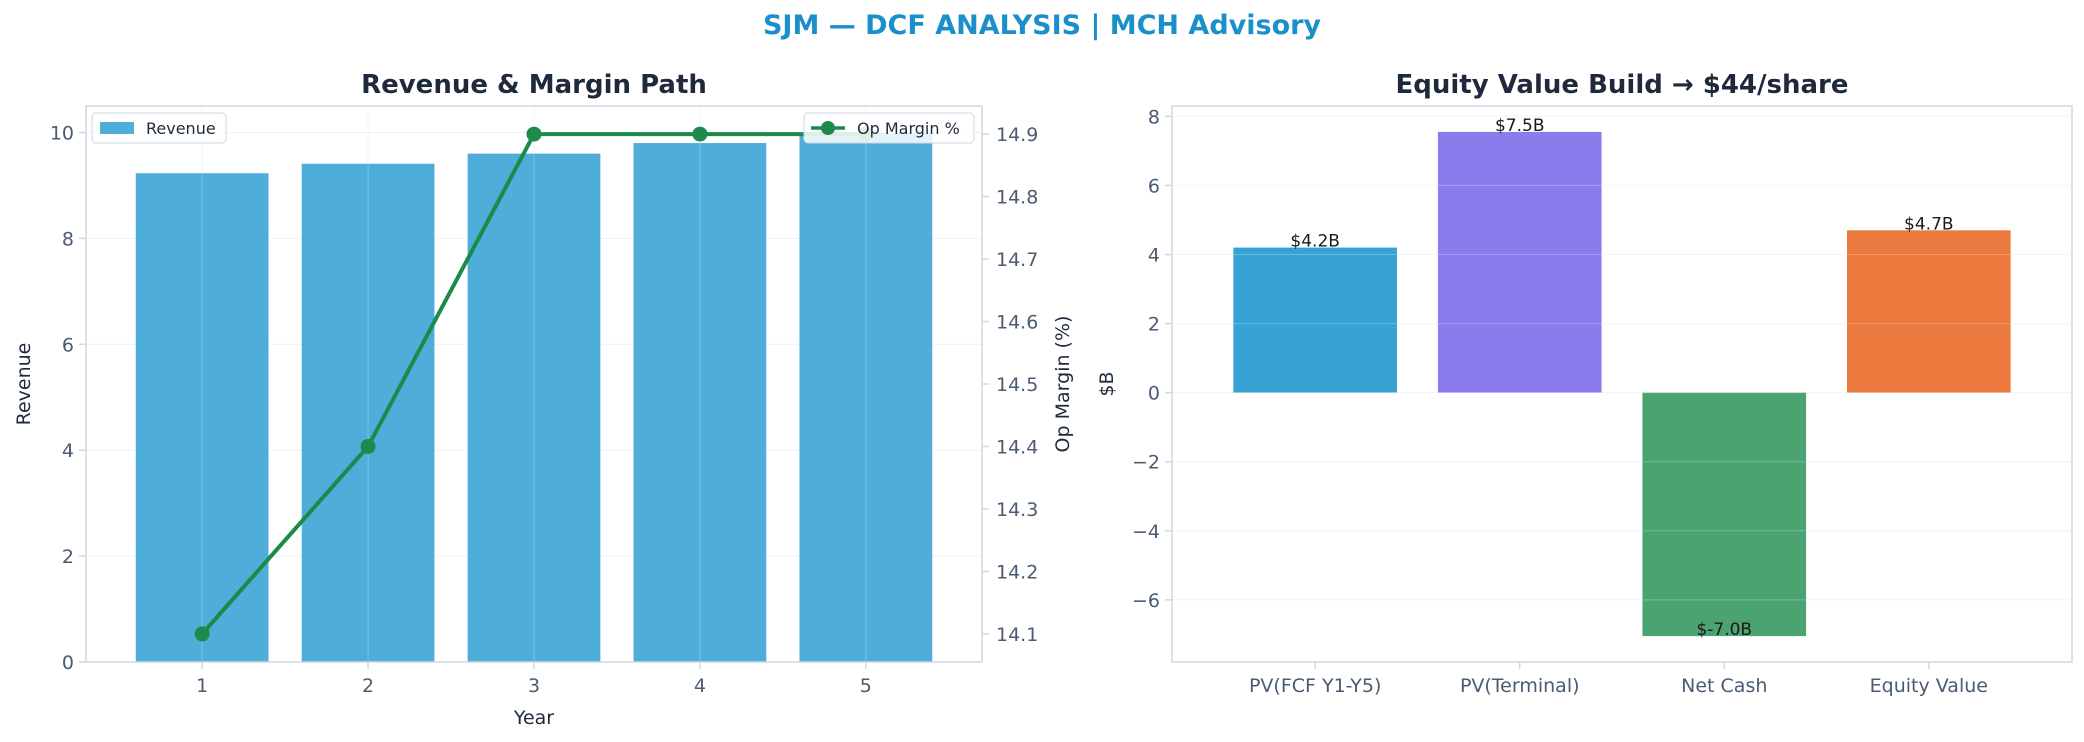  Describe the element at coordinates (1146, 532) in the screenshot. I see `equity-y-tick-label: −4` at that location.